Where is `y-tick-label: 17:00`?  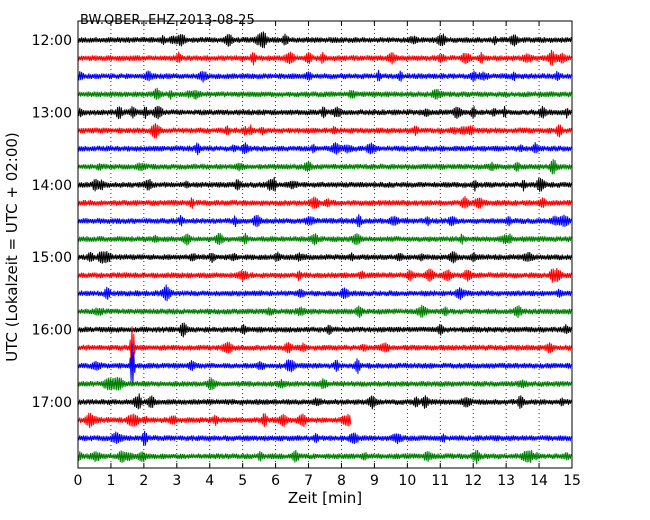 y-tick-label: 17:00 is located at coordinates (52, 403).